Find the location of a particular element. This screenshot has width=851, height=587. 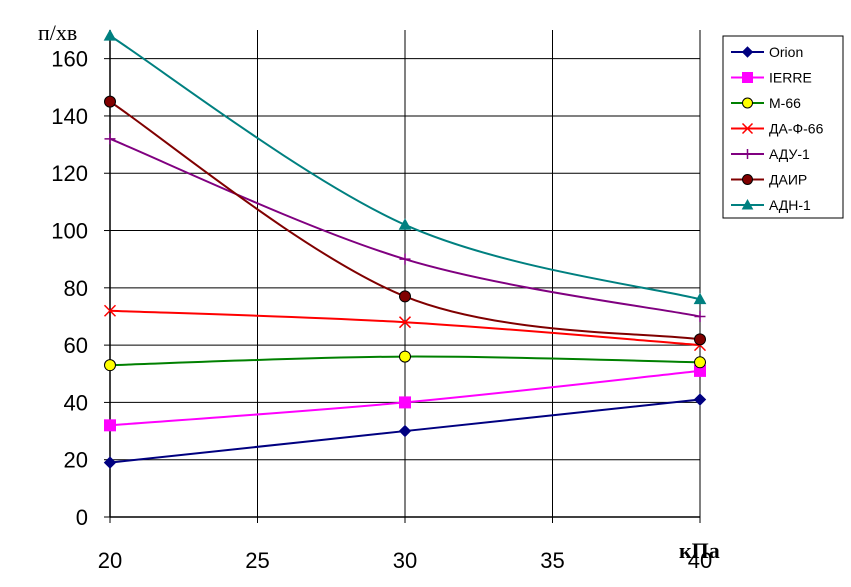

y-tick-label: 160 is located at coordinates (69, 59).